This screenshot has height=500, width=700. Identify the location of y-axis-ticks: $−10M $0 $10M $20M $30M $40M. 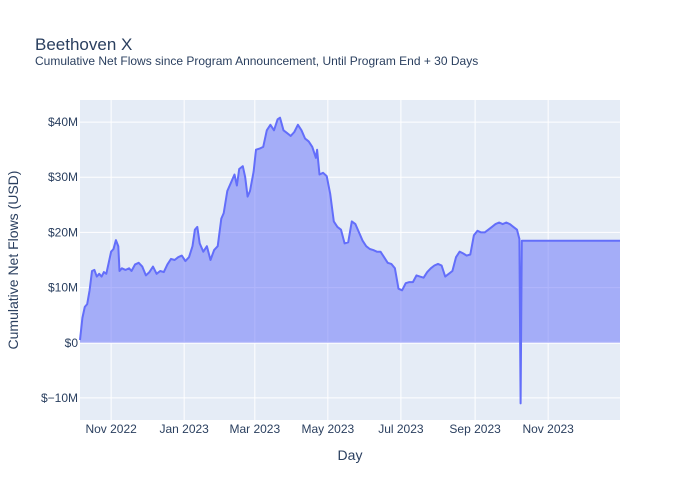
(59, 260).